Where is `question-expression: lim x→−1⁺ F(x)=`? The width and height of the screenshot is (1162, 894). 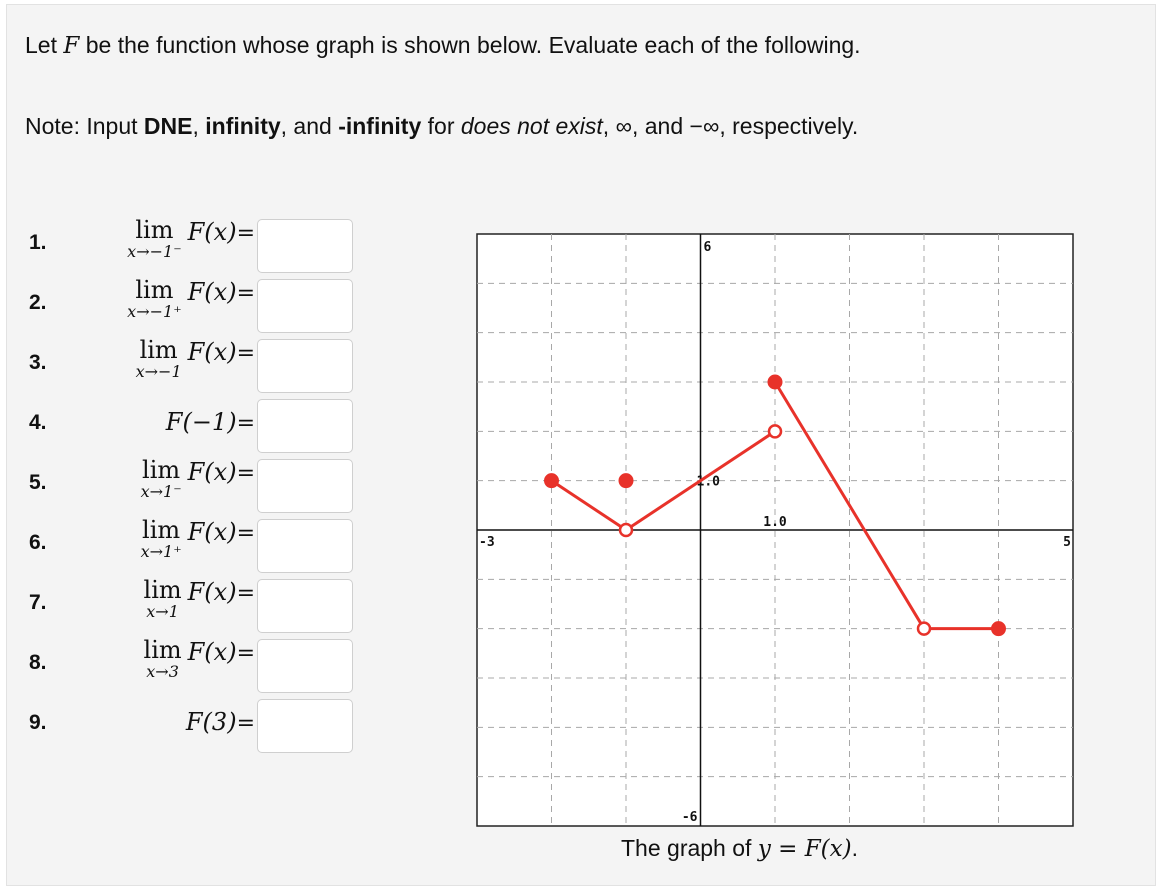 question-expression: lim x→−1⁺ F(x)= is located at coordinates (191, 304).